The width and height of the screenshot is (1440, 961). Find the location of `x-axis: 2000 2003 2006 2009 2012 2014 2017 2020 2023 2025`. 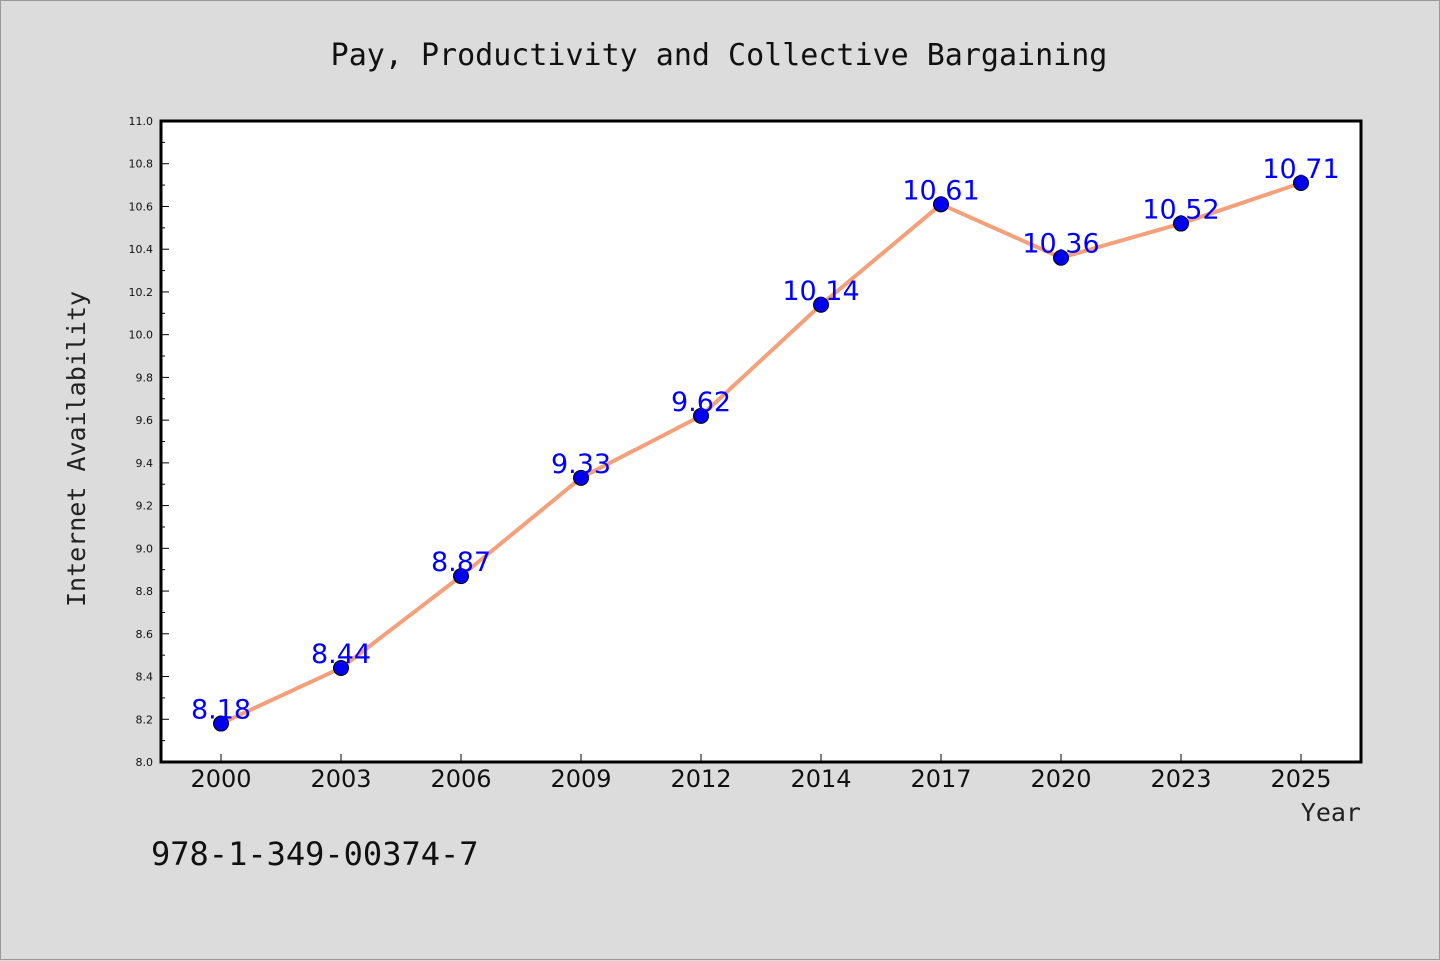

x-axis: 2000 2003 2006 2009 2012 2014 2017 2020 2023 2025 is located at coordinates (761, 773).